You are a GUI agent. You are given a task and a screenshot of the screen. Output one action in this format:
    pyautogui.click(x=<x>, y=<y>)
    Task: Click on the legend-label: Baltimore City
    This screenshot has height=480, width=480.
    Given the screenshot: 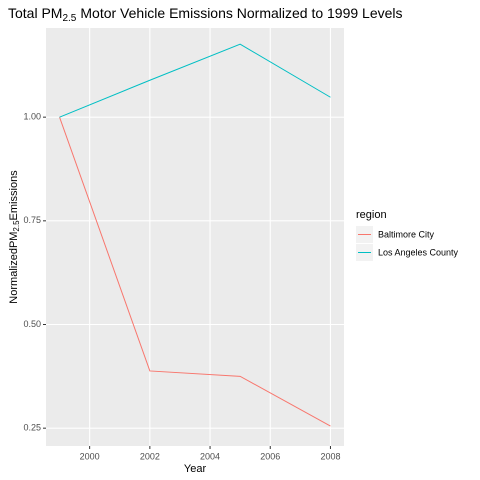 What is the action you would take?
    pyautogui.click(x=406, y=234)
    